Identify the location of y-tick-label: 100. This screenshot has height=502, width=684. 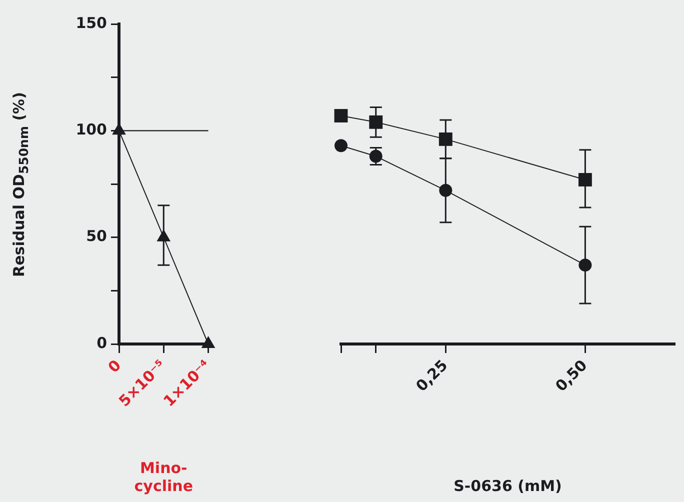
(91, 129).